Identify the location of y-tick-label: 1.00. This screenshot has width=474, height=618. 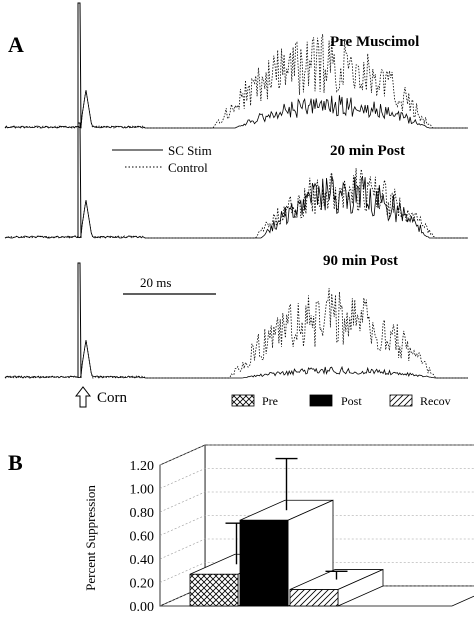
(142, 490).